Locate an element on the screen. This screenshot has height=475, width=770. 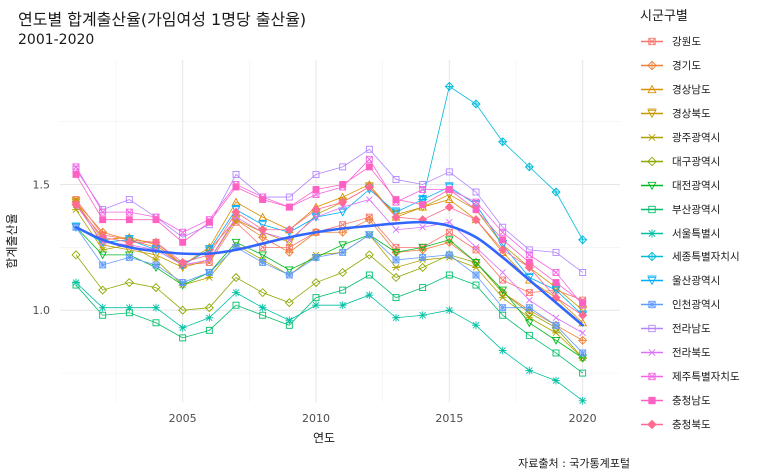
legend-label: 전라북도 is located at coordinates (691, 353).